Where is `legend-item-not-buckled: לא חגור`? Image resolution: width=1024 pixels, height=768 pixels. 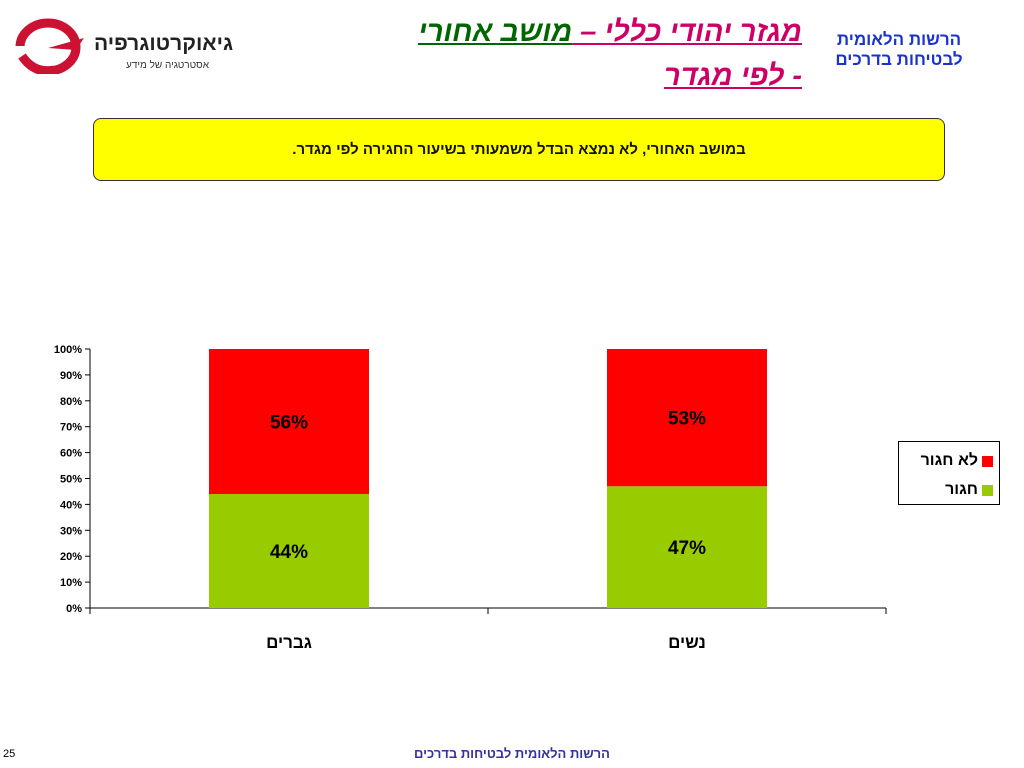 legend-item-not-buckled: לא חגור is located at coordinates (957, 461).